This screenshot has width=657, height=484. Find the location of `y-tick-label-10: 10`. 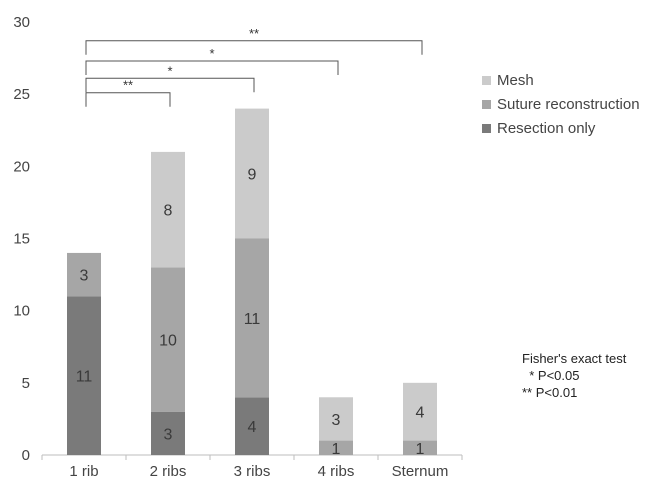

y-tick-label-10: 10 is located at coordinates (21, 311).